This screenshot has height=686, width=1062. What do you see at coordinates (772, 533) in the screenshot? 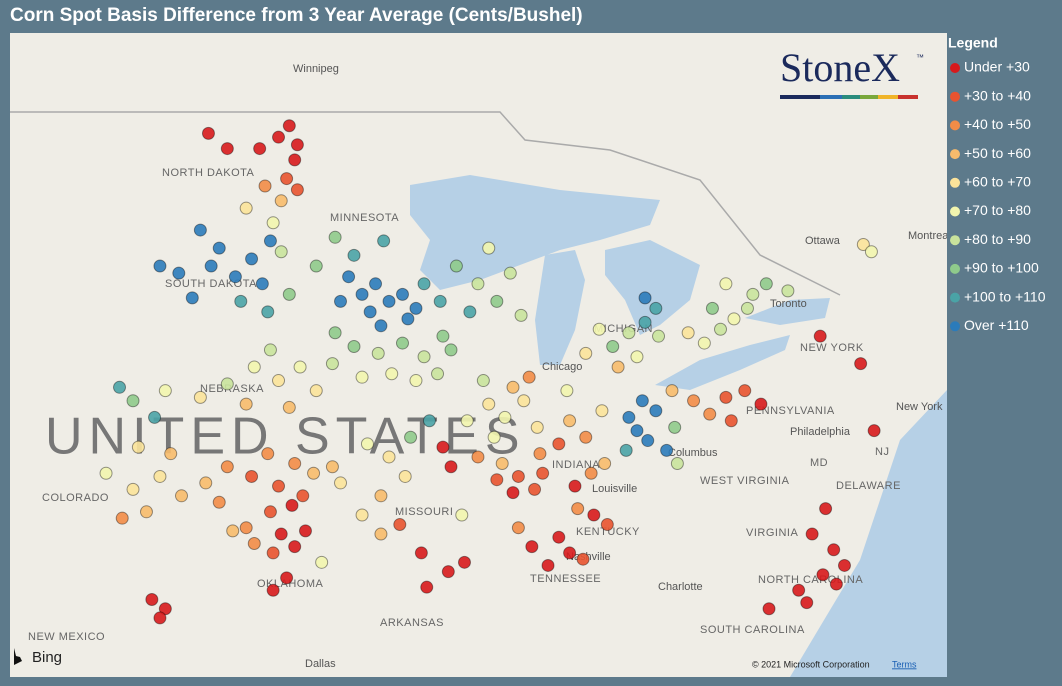
I see `map-label: VIRGINIA` at bounding box center [772, 533].